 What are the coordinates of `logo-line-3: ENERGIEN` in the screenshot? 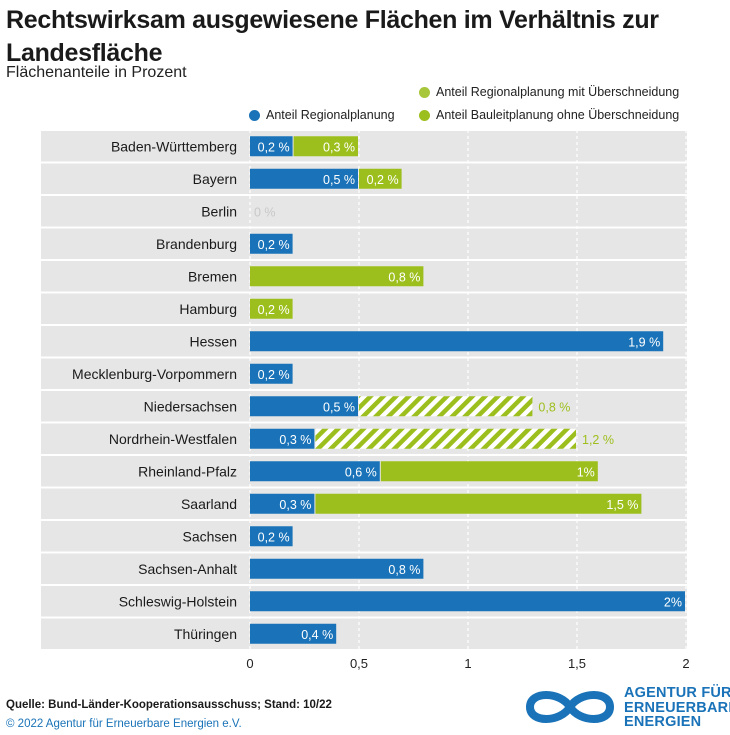 It's located at (663, 722).